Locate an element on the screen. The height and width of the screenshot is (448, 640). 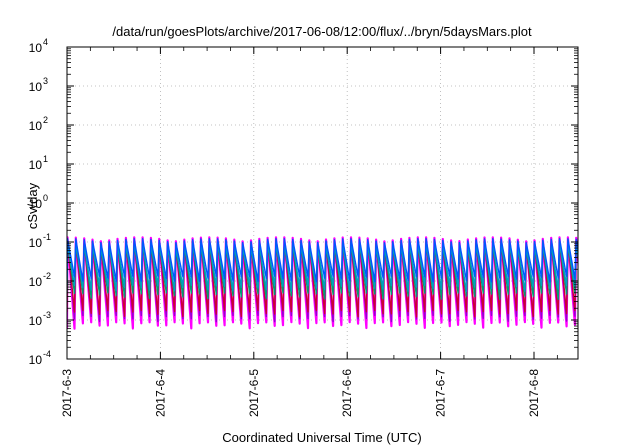
y-tick-exponent: 2 is located at coordinates (45, 120).